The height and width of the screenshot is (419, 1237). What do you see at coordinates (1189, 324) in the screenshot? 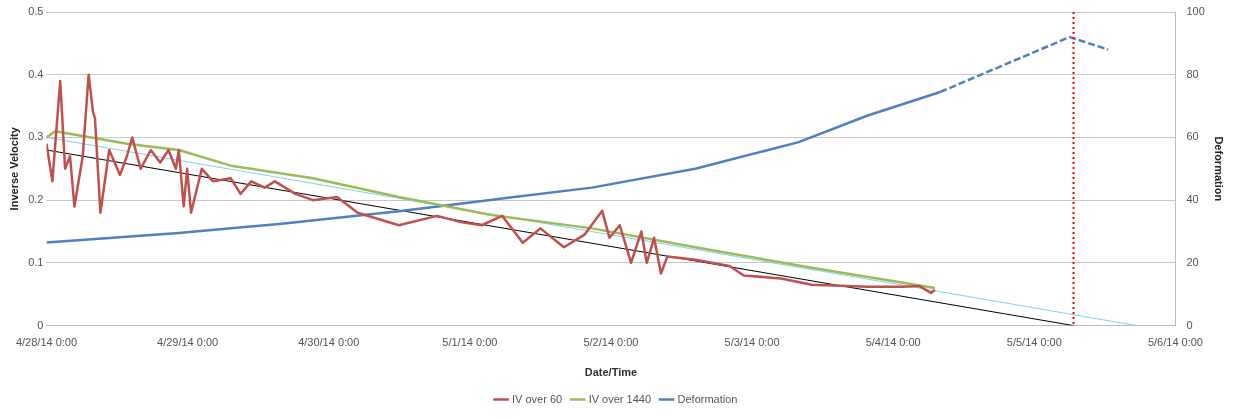
I see `y2-tick-label: 0` at bounding box center [1189, 324].